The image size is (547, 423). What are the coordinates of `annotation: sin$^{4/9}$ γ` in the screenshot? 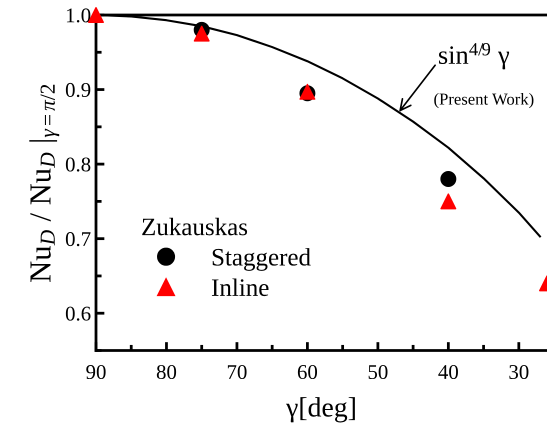 It's located at (474, 56).